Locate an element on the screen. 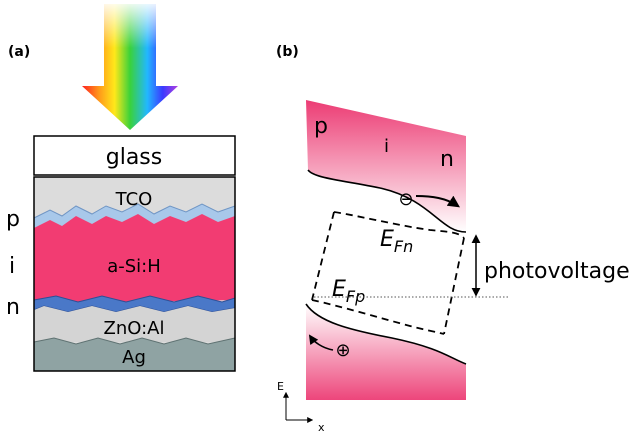  valence-band-edge is located at coordinates (386, 334).